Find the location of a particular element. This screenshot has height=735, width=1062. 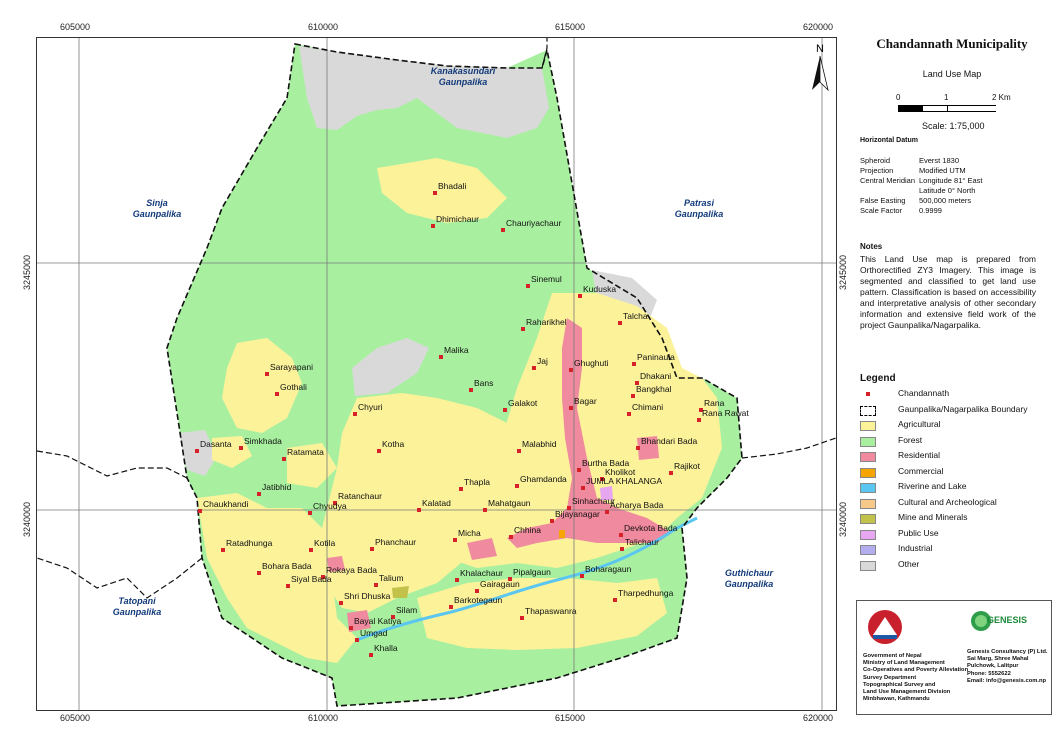

residential-main is located at coordinates (589, 433).